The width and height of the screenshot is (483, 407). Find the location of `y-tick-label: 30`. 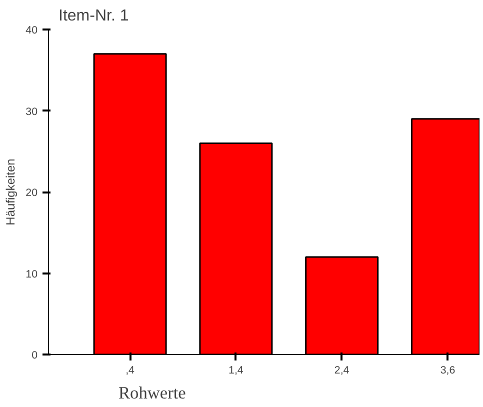

y-tick-label: 30 is located at coordinates (32, 112).